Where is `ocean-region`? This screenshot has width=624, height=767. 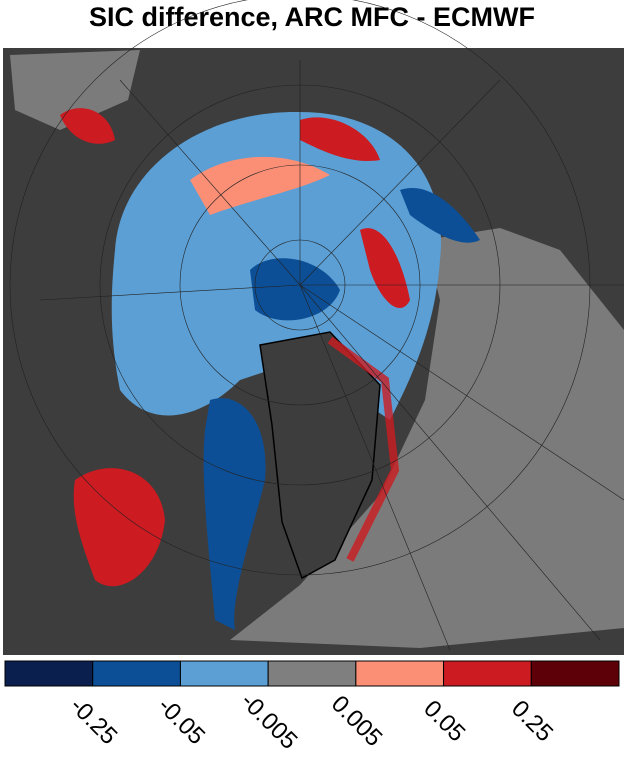
ocean-region is located at coordinates (75, 90).